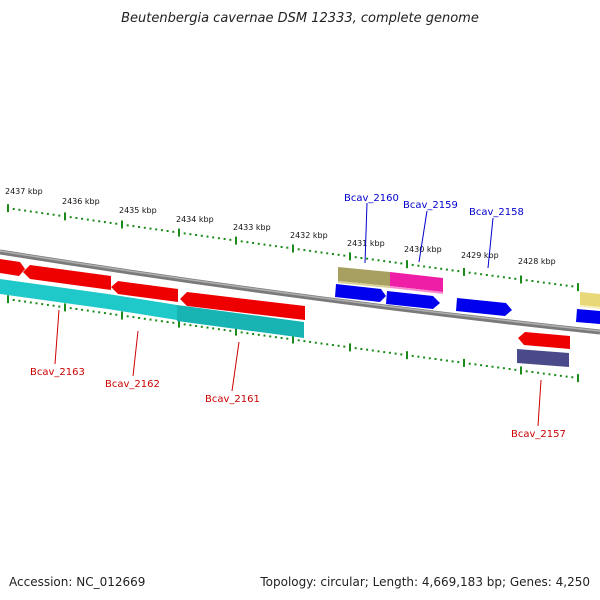  I want to click on gene-label-bcav-2158: Bcav_2158, so click(496, 212).